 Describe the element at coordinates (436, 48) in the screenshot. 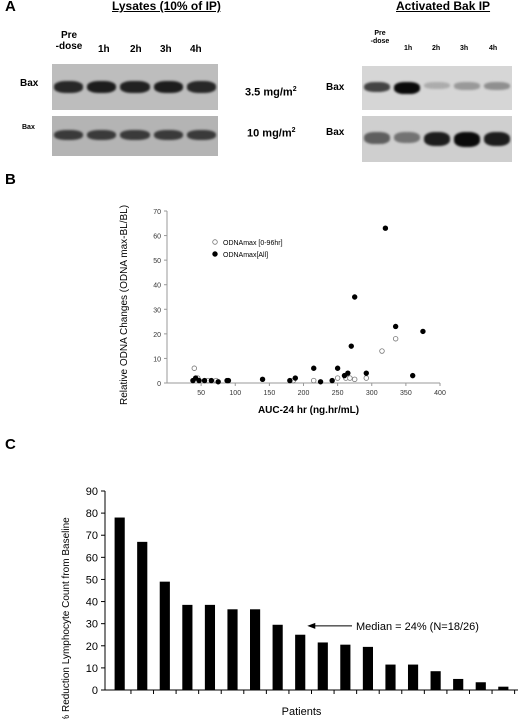

I see `lane-label-2h: 2h` at that location.